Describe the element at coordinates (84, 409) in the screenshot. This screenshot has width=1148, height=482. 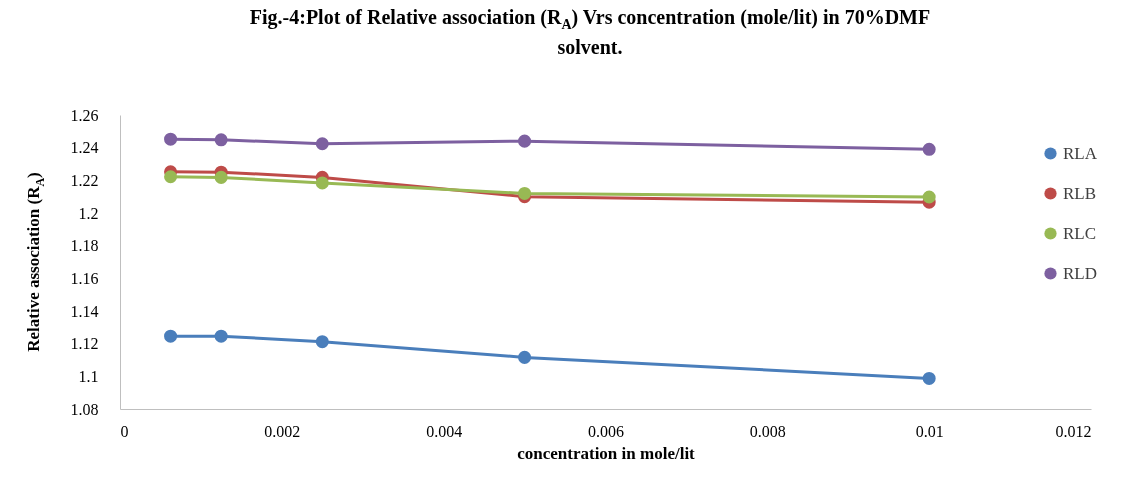
I see `y-tick-label: 1.08` at that location.